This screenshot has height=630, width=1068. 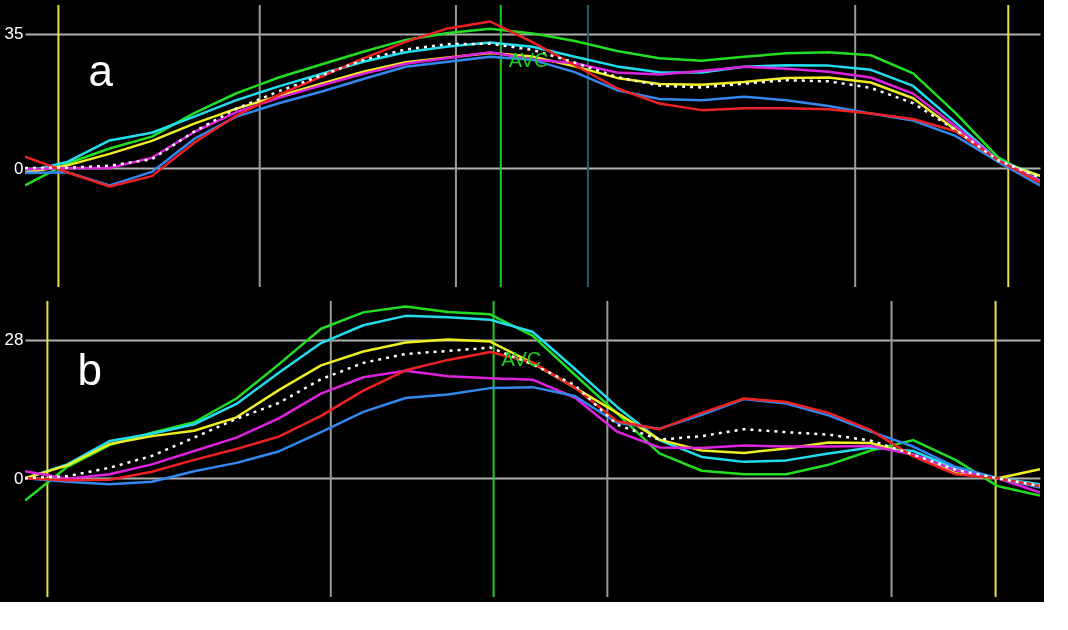 What do you see at coordinates (14, 340) in the screenshot?
I see `y-tick-label: 28` at bounding box center [14, 340].